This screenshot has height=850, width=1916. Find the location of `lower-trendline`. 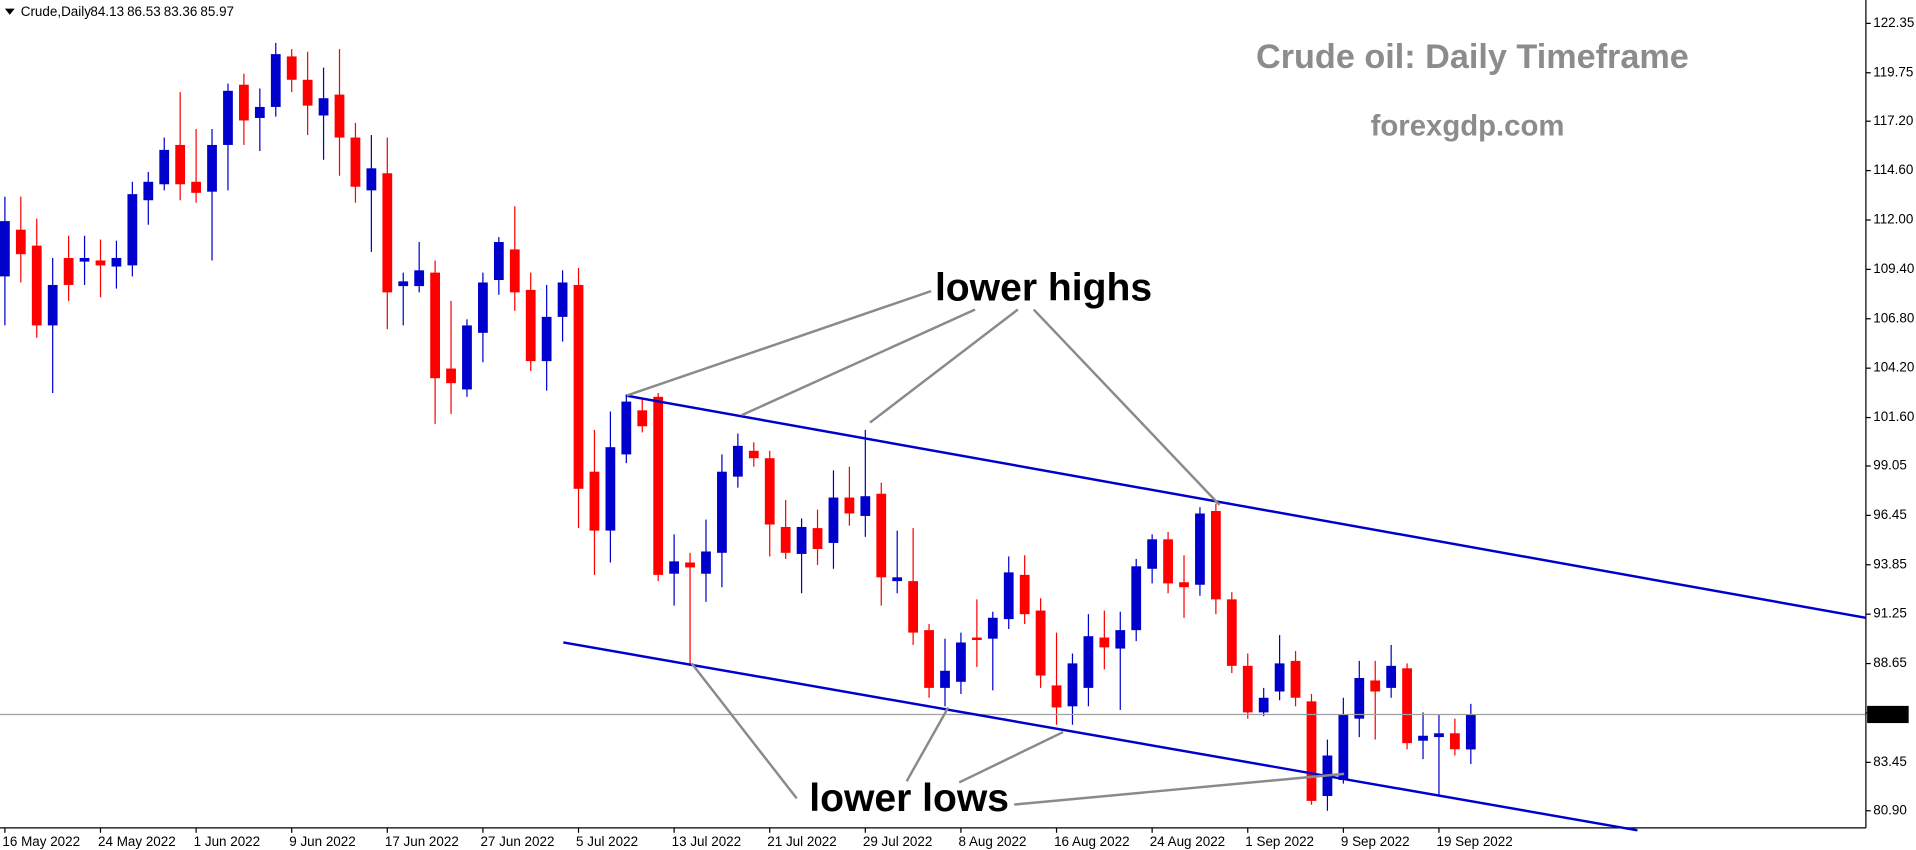

lower-trendline is located at coordinates (1100, 736).